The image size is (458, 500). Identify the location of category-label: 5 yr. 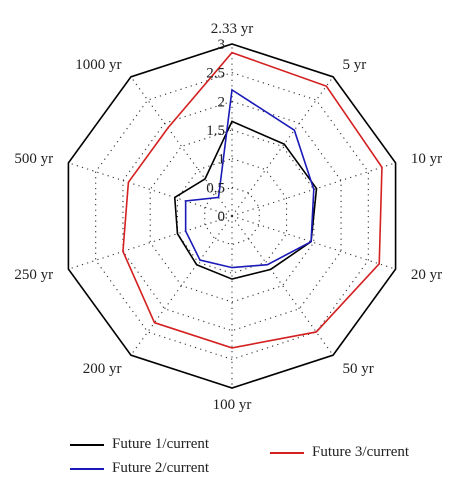
(355, 65).